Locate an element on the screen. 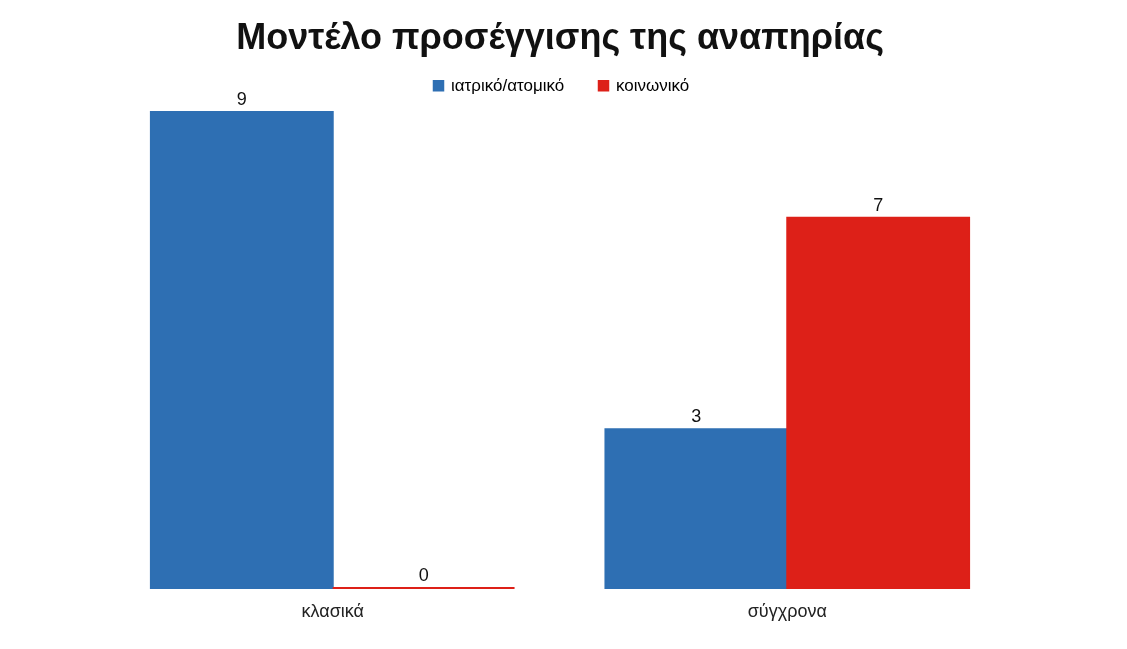  legend-label: ιατρικό/ατομικό is located at coordinates (508, 85).